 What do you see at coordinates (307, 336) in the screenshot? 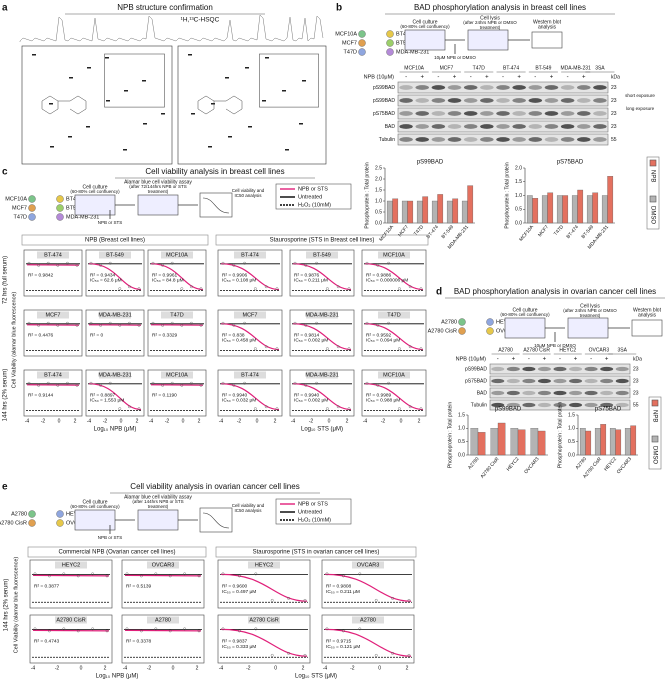
I see `r-squared: R² = 0.9814` at bounding box center [307, 336].